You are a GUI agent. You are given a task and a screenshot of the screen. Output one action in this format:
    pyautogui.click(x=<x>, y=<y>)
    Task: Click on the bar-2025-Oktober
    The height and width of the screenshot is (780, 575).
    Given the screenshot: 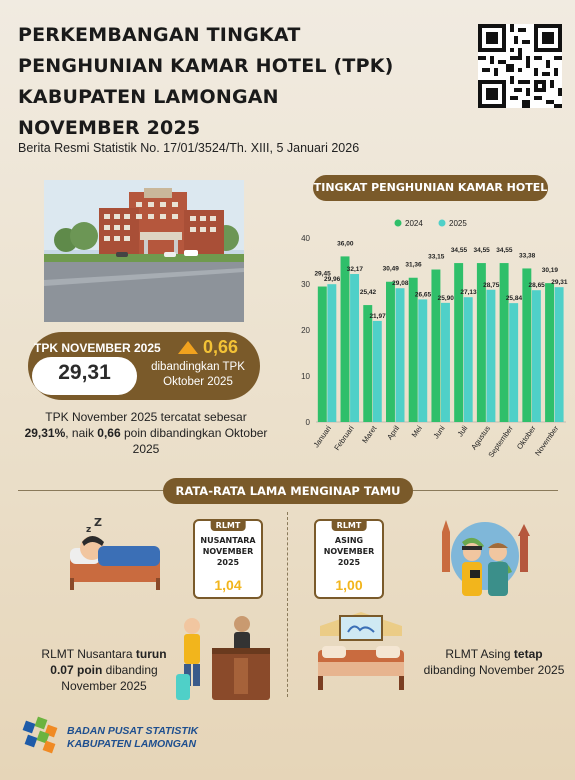 What is the action you would take?
    pyautogui.click(x=536, y=356)
    